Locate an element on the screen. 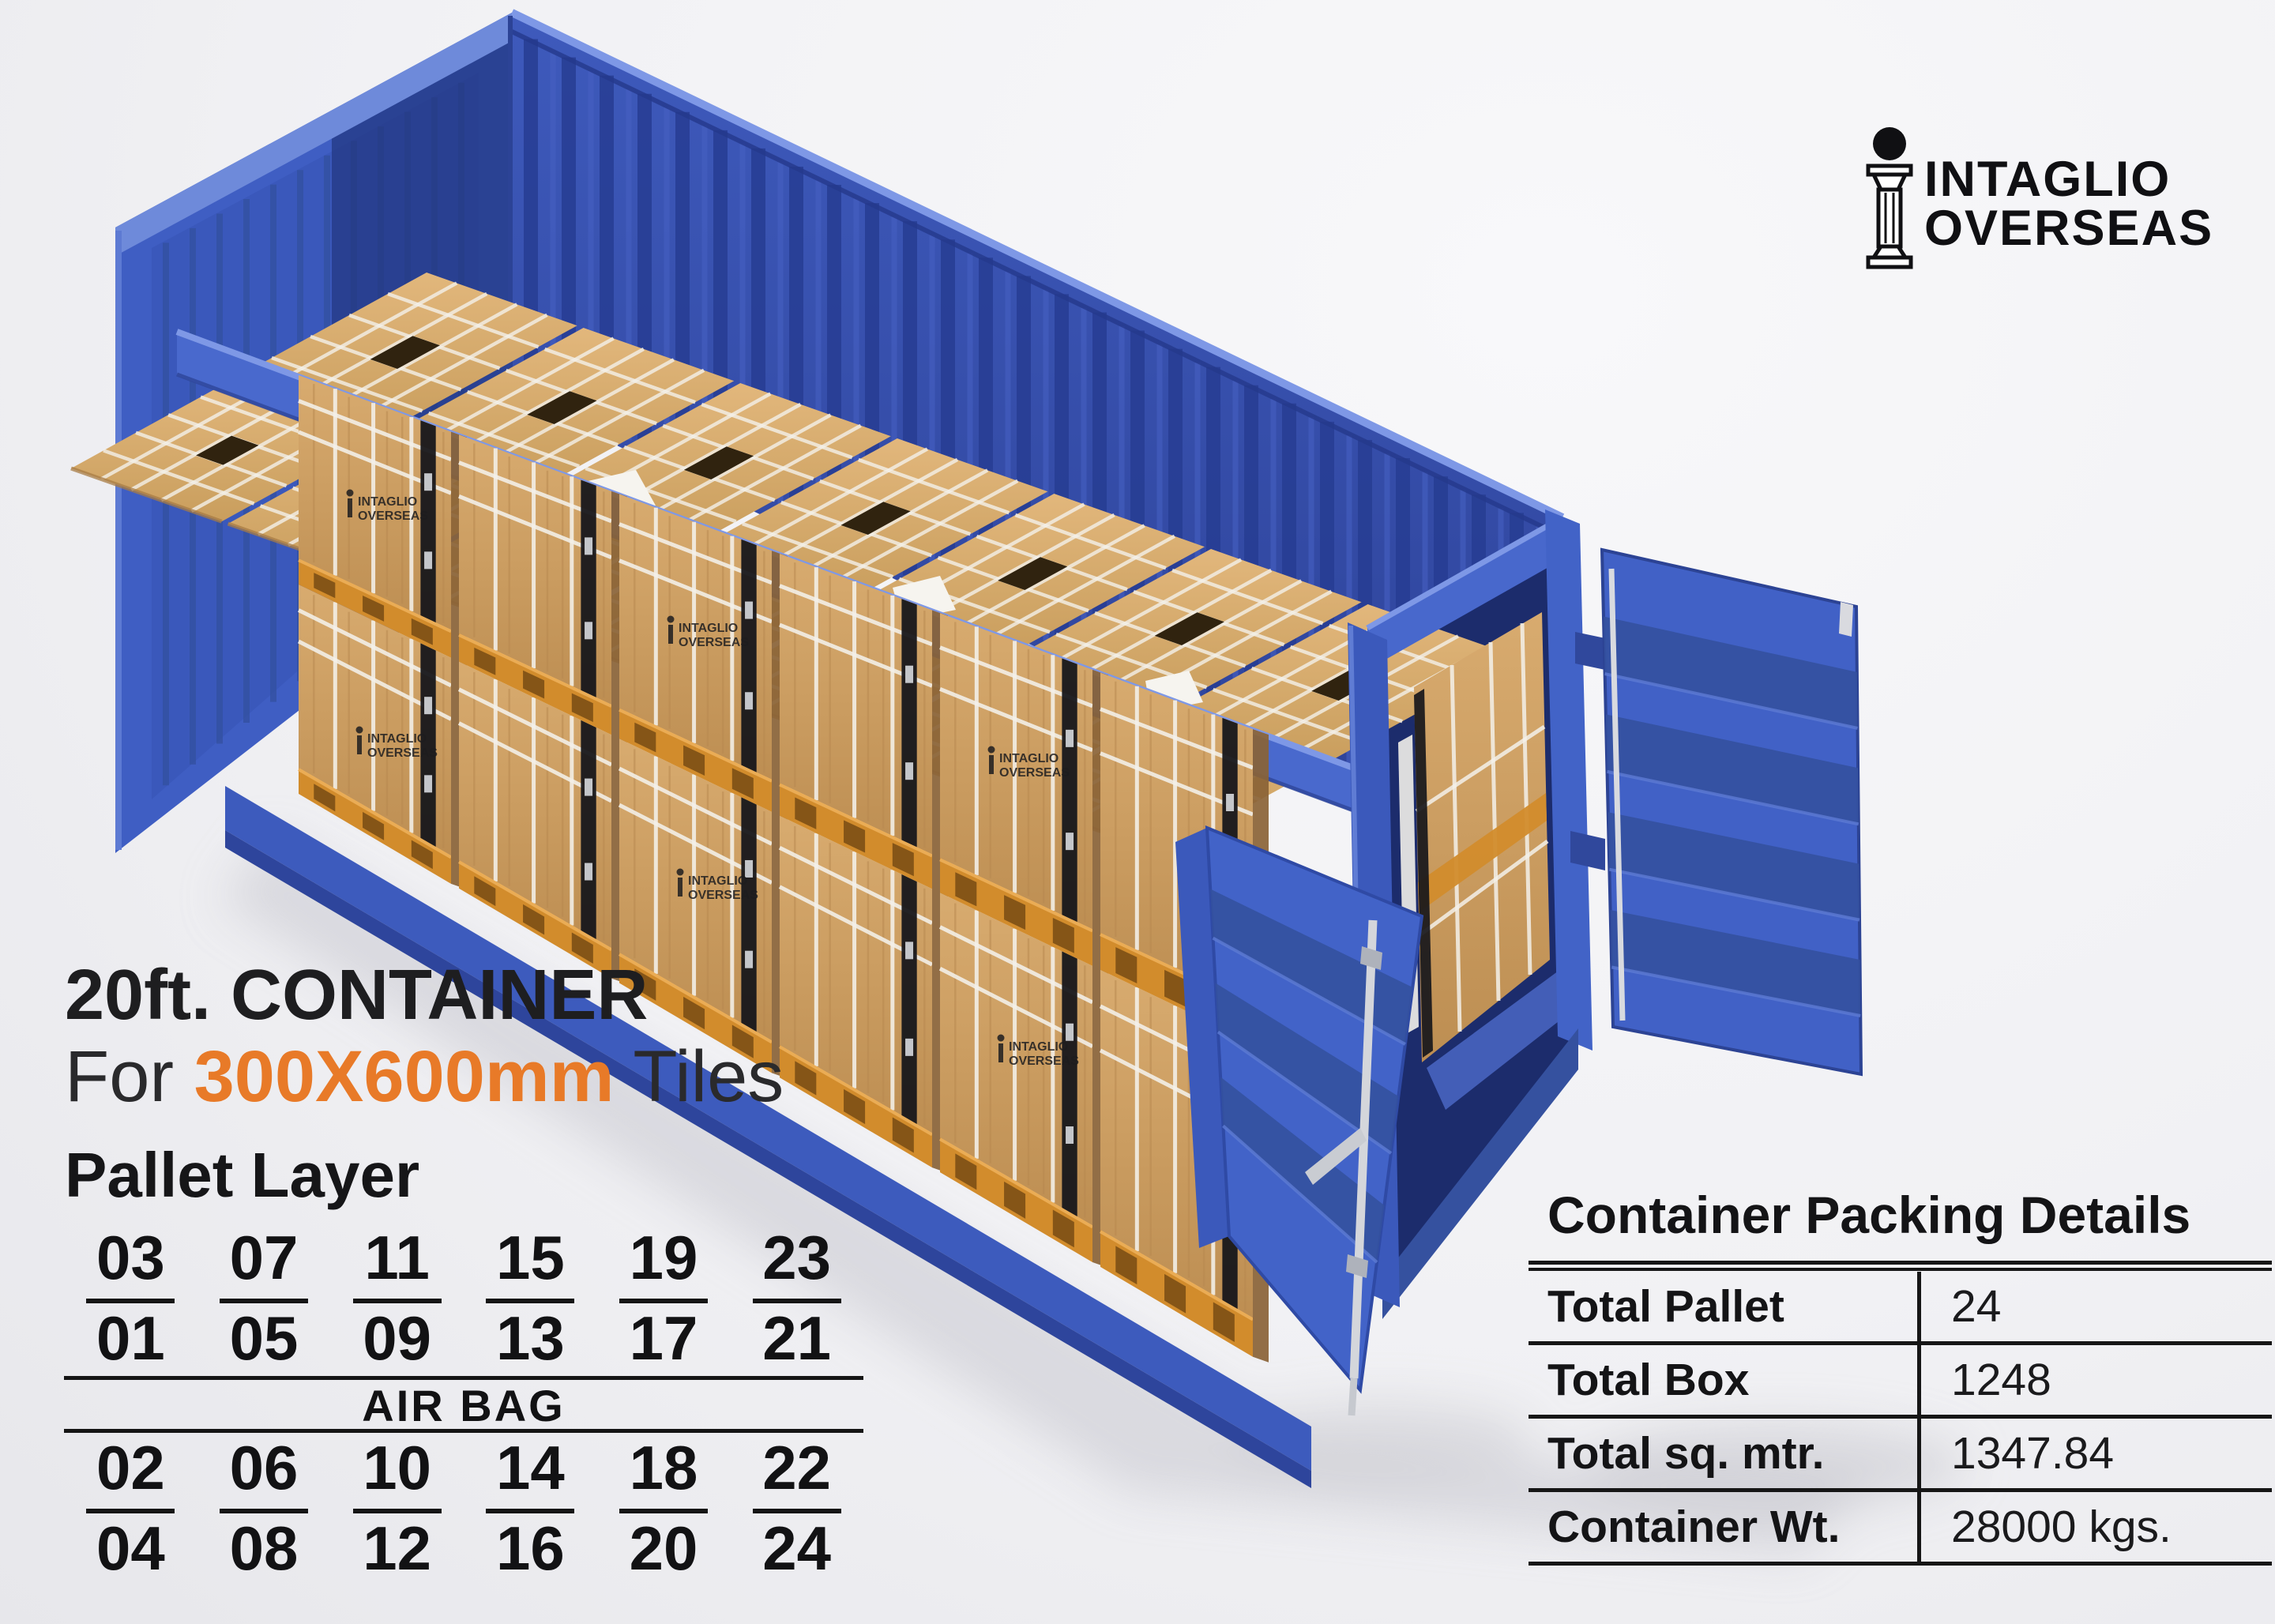  door-handle is located at coordinates (1336, 1156).